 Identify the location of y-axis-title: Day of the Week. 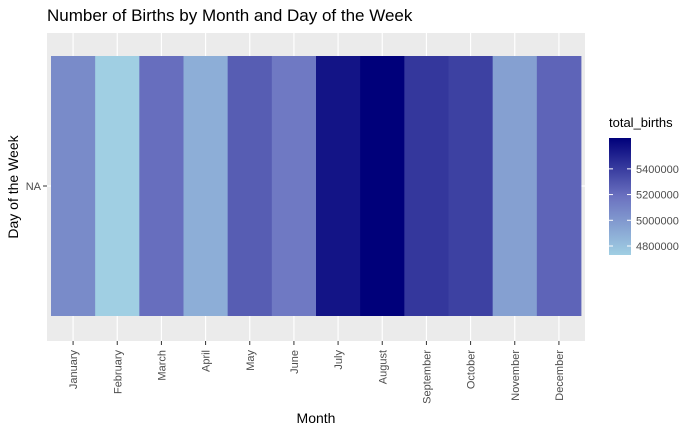
(13, 186).